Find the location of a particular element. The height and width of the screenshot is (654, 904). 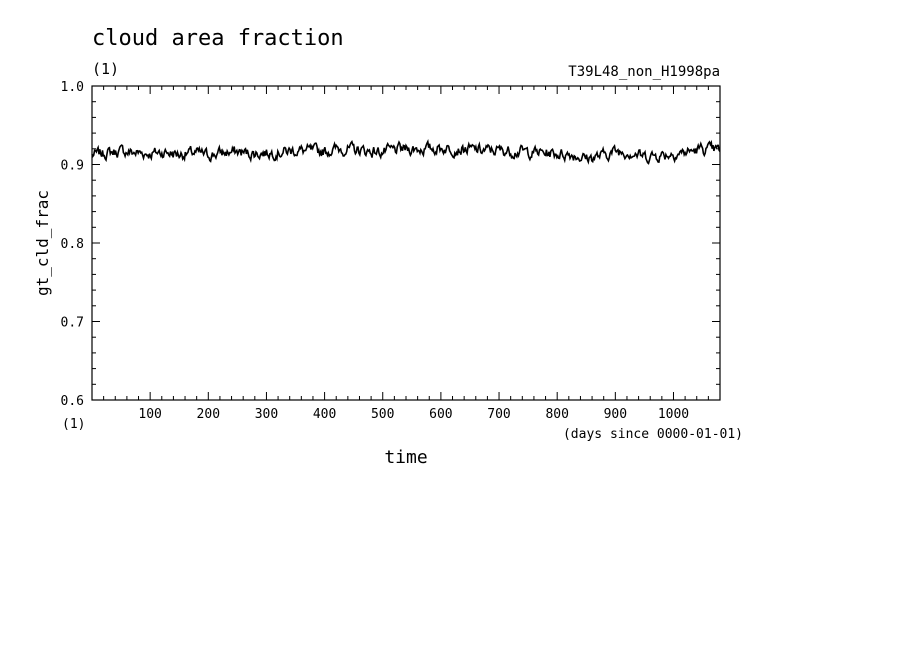

y-tick-label: 0.6 is located at coordinates (72, 401).